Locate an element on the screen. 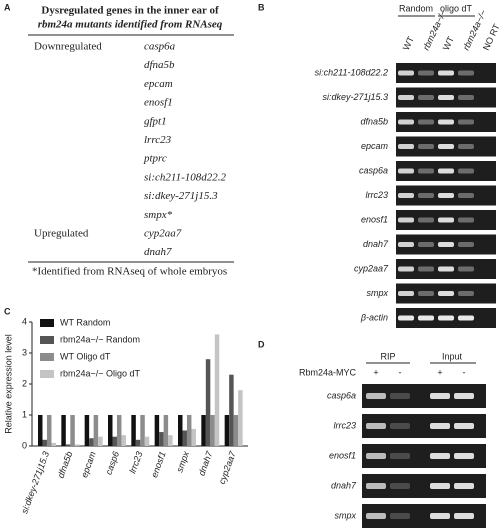 This screenshot has height=531, width=500. panel-label: B is located at coordinates (261, 7).